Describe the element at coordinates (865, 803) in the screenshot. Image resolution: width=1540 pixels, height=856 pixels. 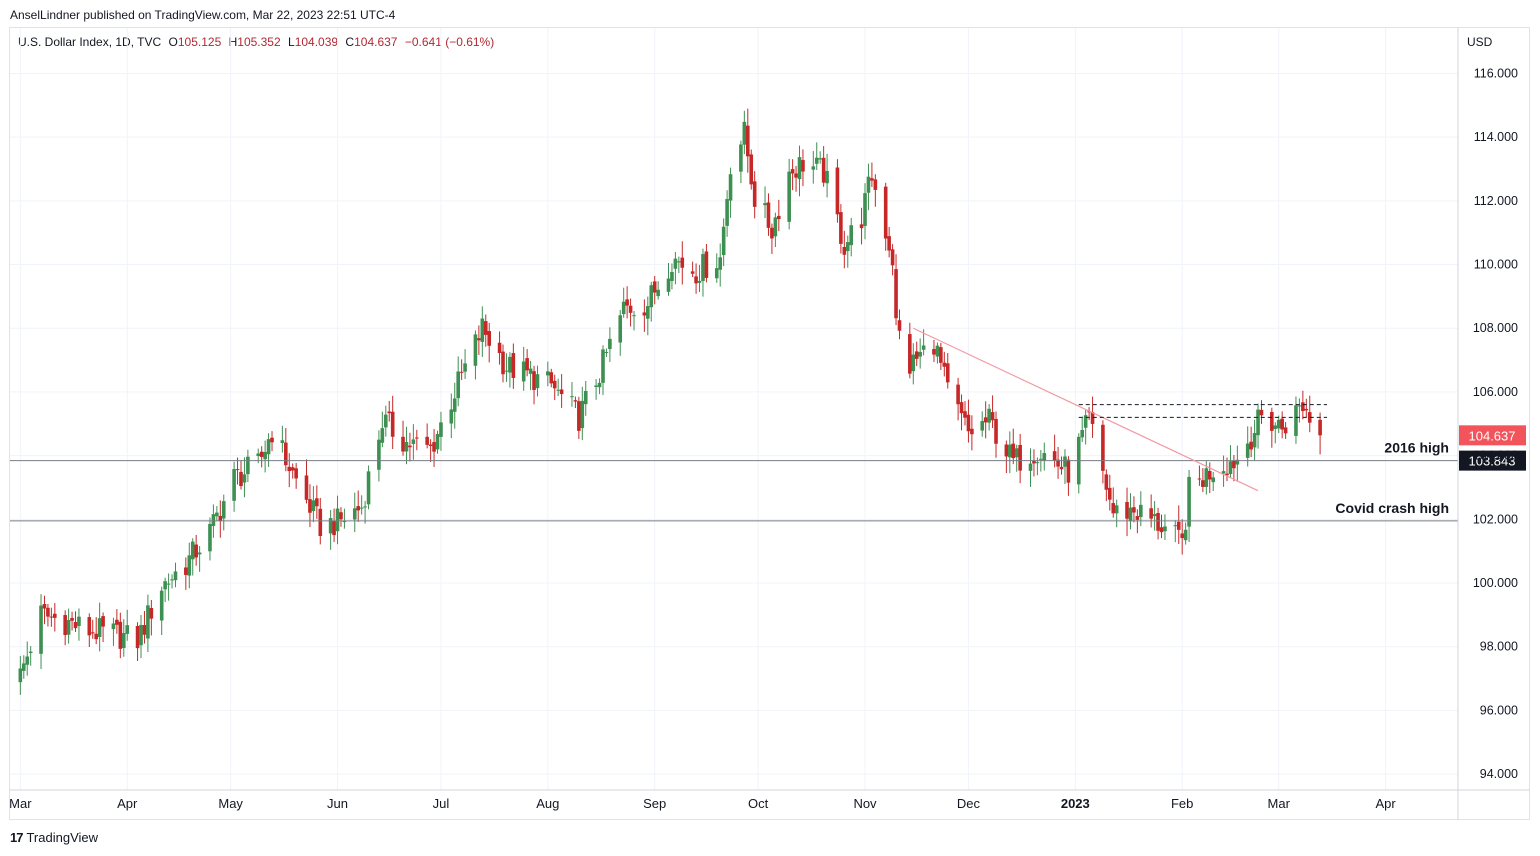
I see `x-tick-label: Nov` at that location.